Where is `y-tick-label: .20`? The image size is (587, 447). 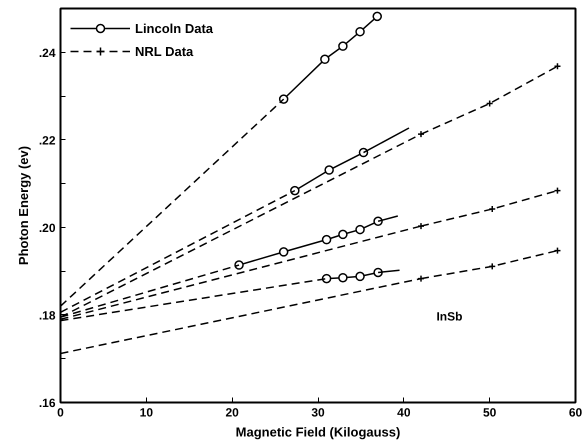
y-tick-label: .20 is located at coordinates (47, 227).